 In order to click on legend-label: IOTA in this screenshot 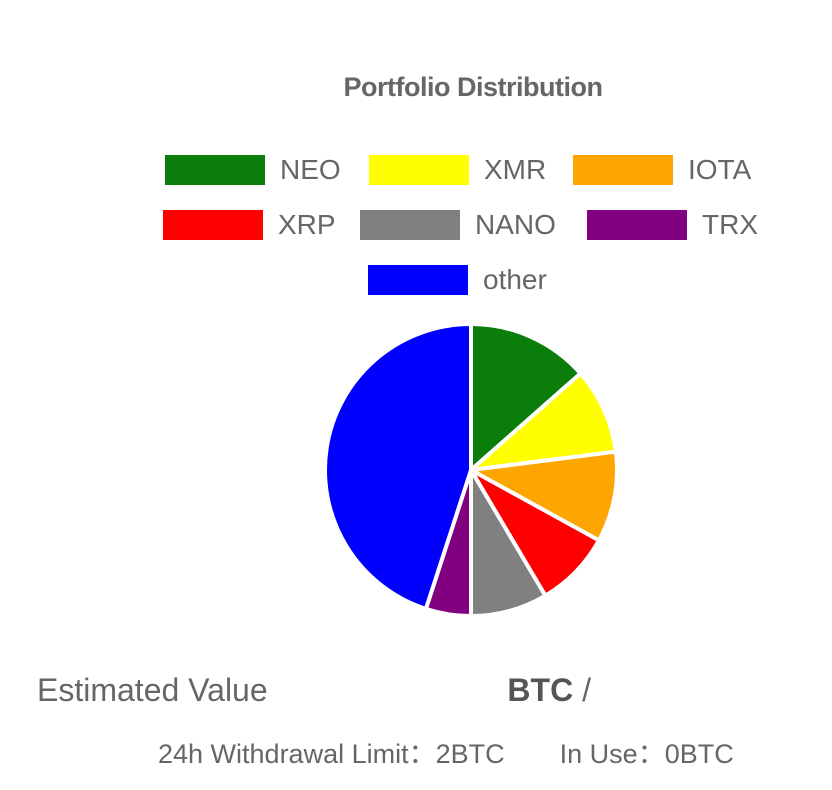, I will do `click(720, 169)`.